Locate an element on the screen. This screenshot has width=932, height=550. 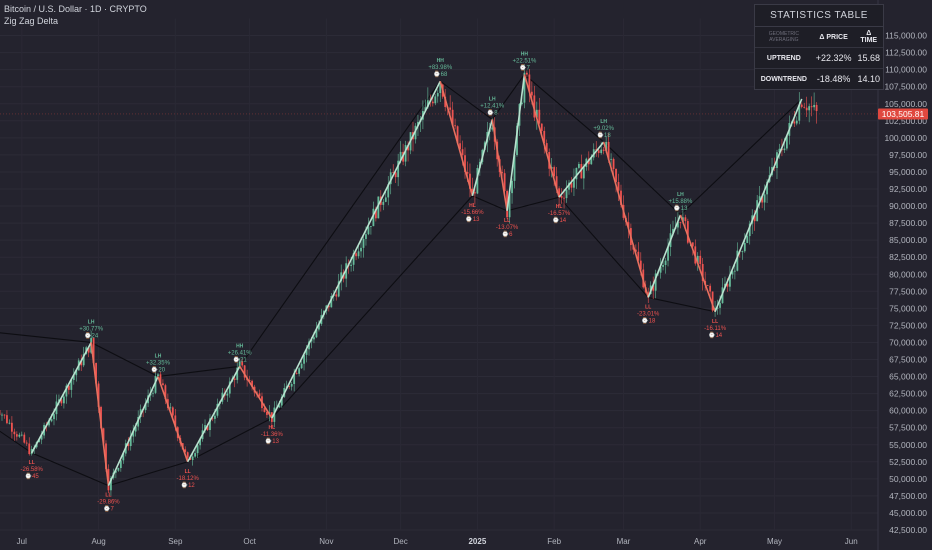
svg-text: ⌚45 is located at coordinates (32, 476).